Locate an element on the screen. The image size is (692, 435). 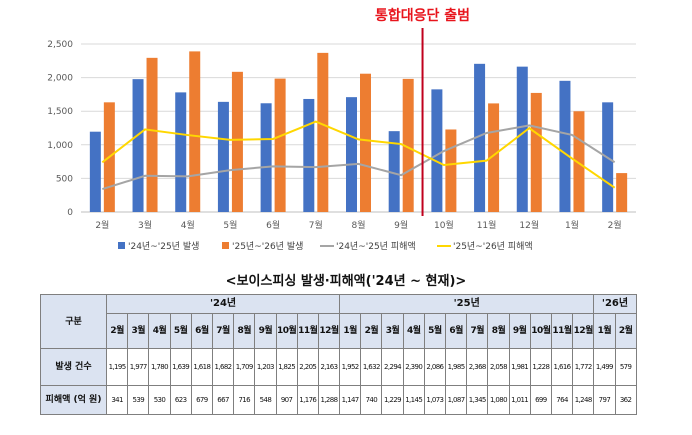
row-label: 발생 건수 is located at coordinates (73, 367).